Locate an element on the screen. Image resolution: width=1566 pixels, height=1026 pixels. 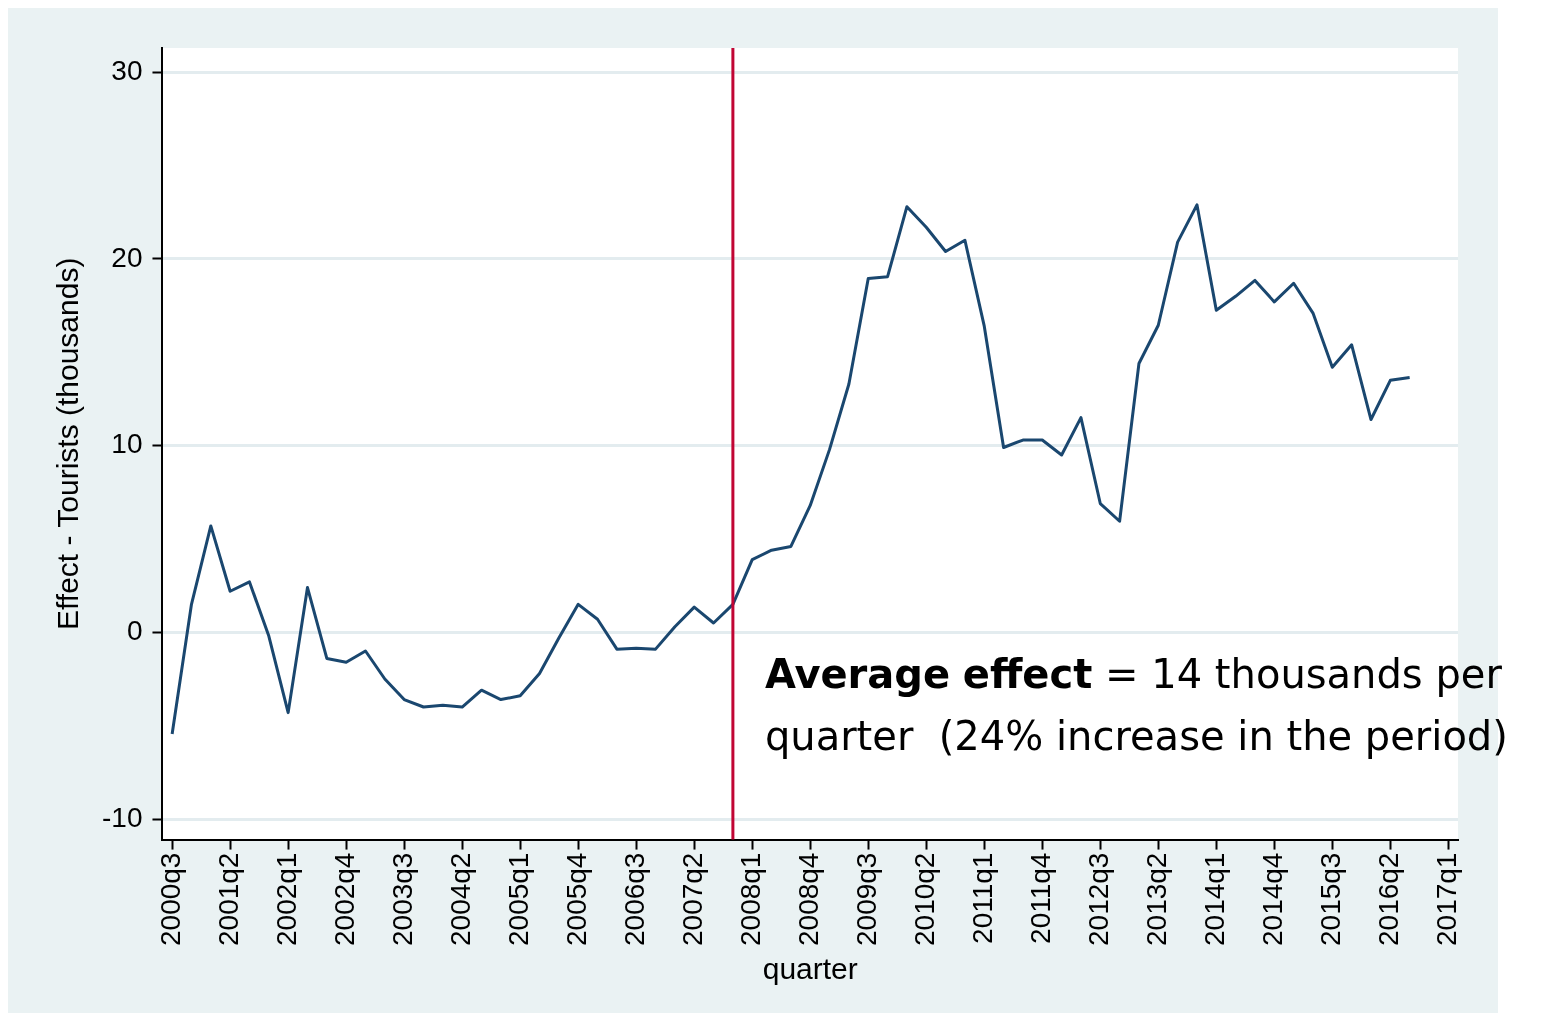
x-tick-label: 2001q2 is located at coordinates (228, 899).